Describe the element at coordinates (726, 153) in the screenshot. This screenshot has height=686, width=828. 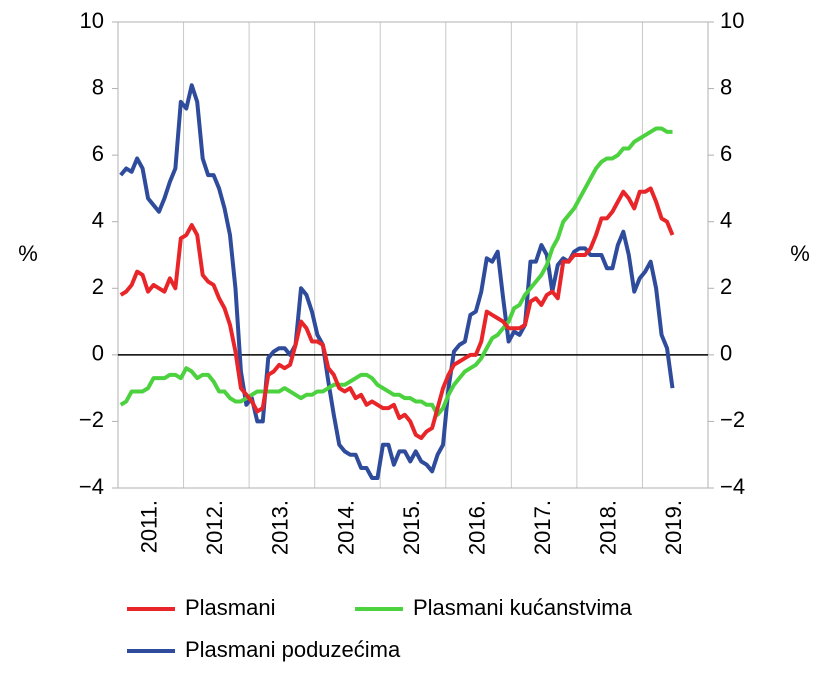
I see `y2-tick-label: 6` at that location.